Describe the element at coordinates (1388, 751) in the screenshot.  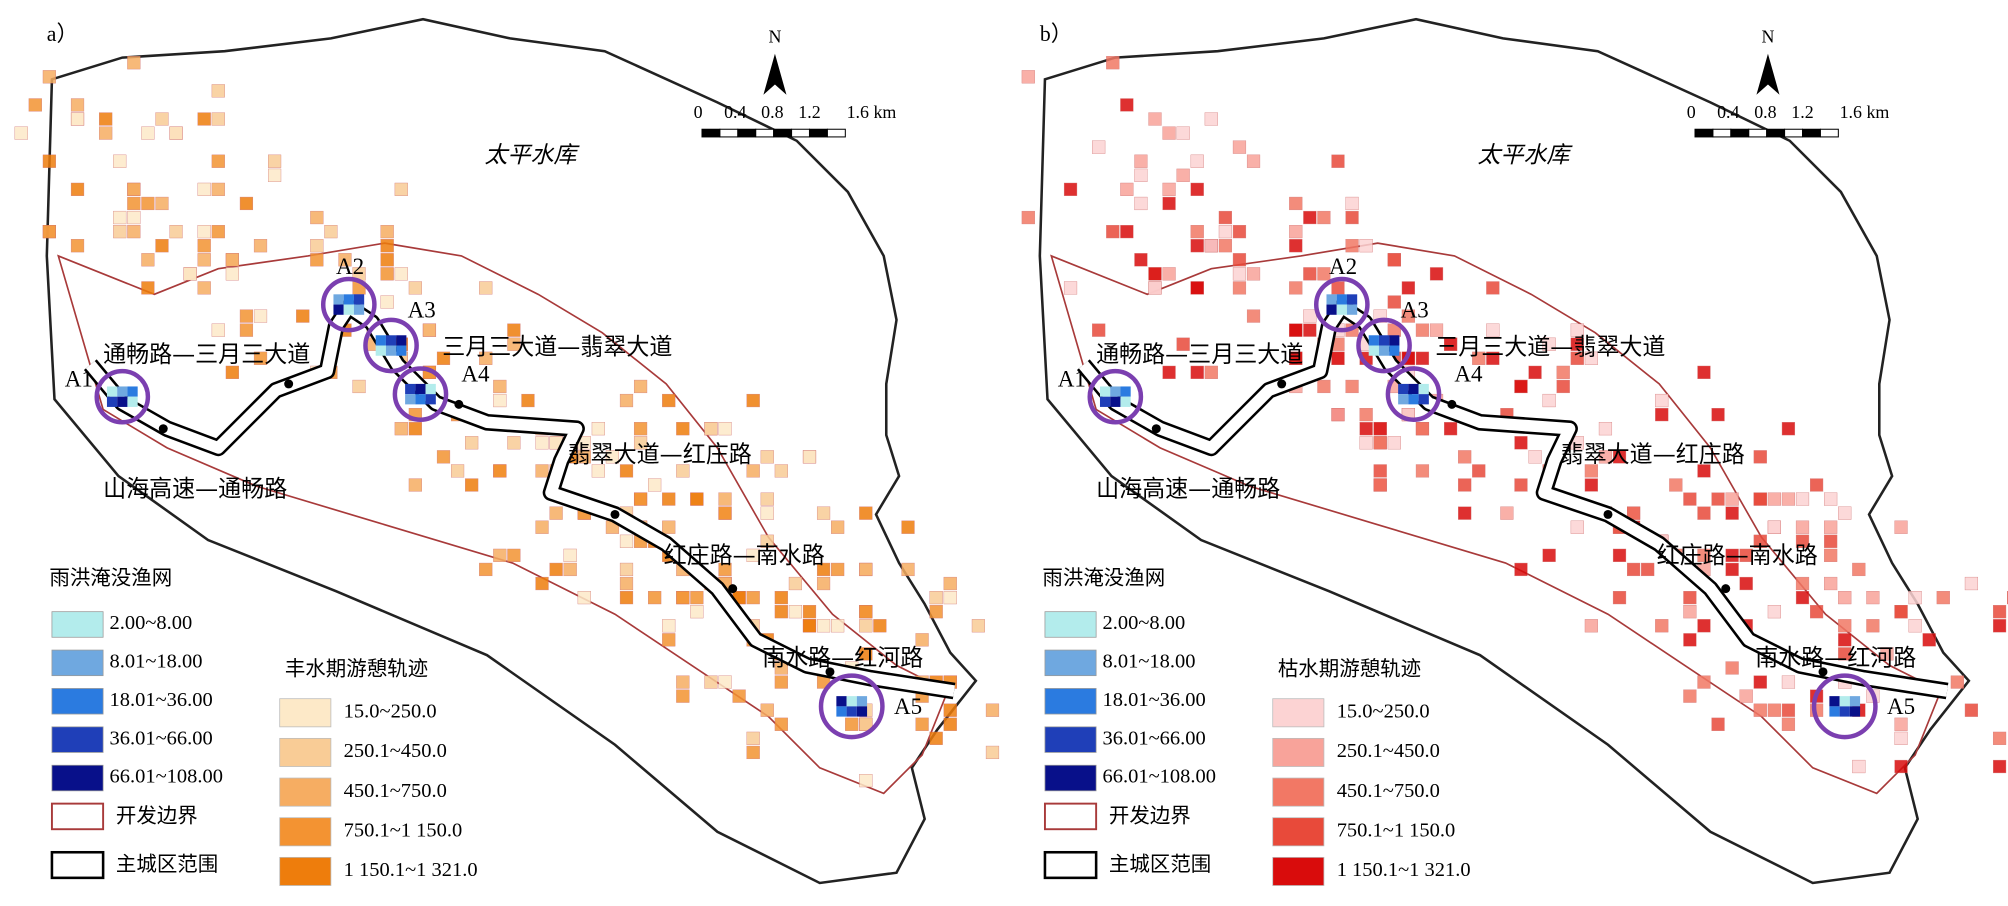
I see `legend-label: 250.1~450.0` at that location.